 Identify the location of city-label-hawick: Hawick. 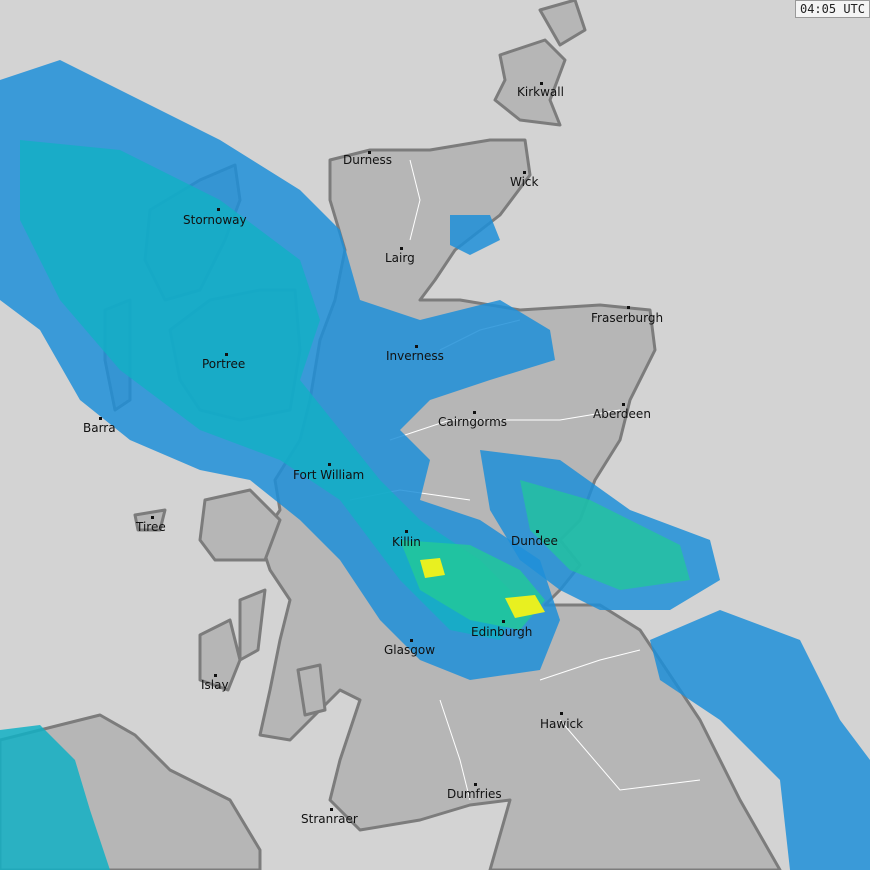
(562, 724).